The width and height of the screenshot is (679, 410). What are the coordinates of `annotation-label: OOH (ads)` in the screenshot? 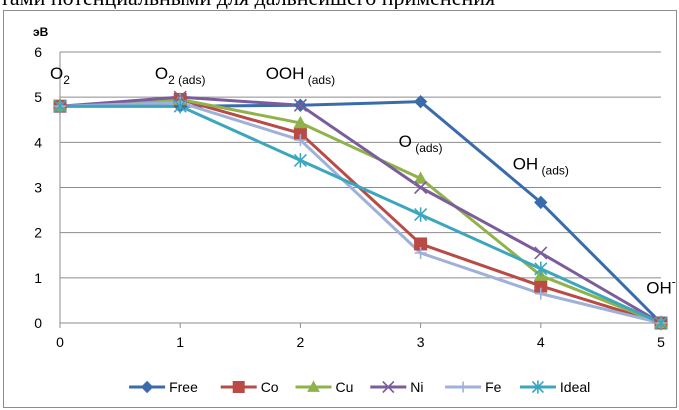 It's located at (300, 75).